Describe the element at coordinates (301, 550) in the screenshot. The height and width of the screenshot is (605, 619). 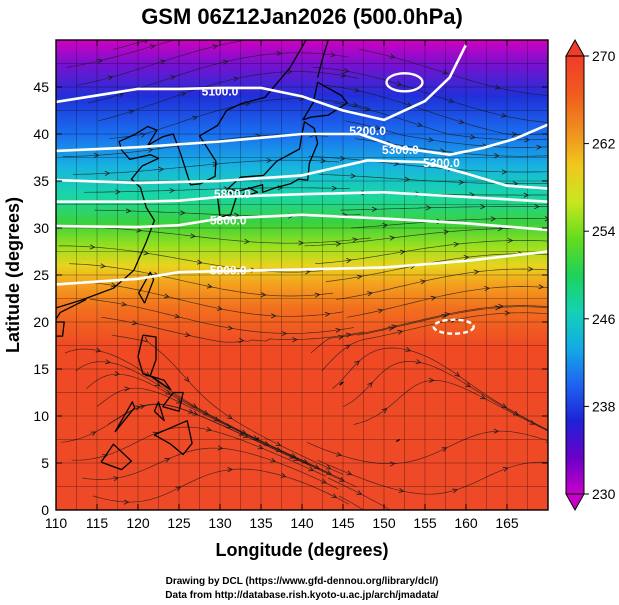
I see `x-axis-label: Longitude (degrees)` at that location.